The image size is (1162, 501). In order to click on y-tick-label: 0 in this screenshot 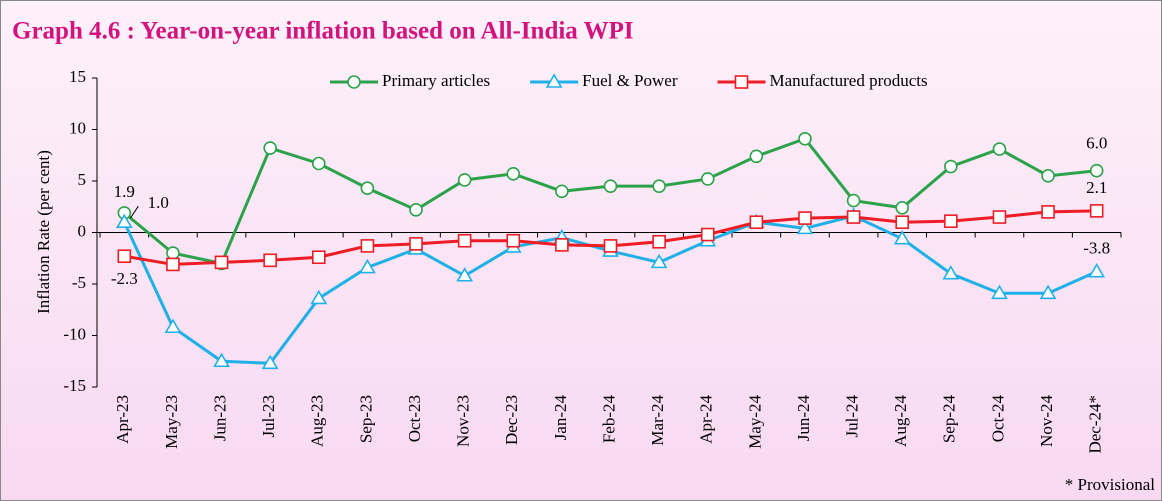, I will do `click(82, 230)`.